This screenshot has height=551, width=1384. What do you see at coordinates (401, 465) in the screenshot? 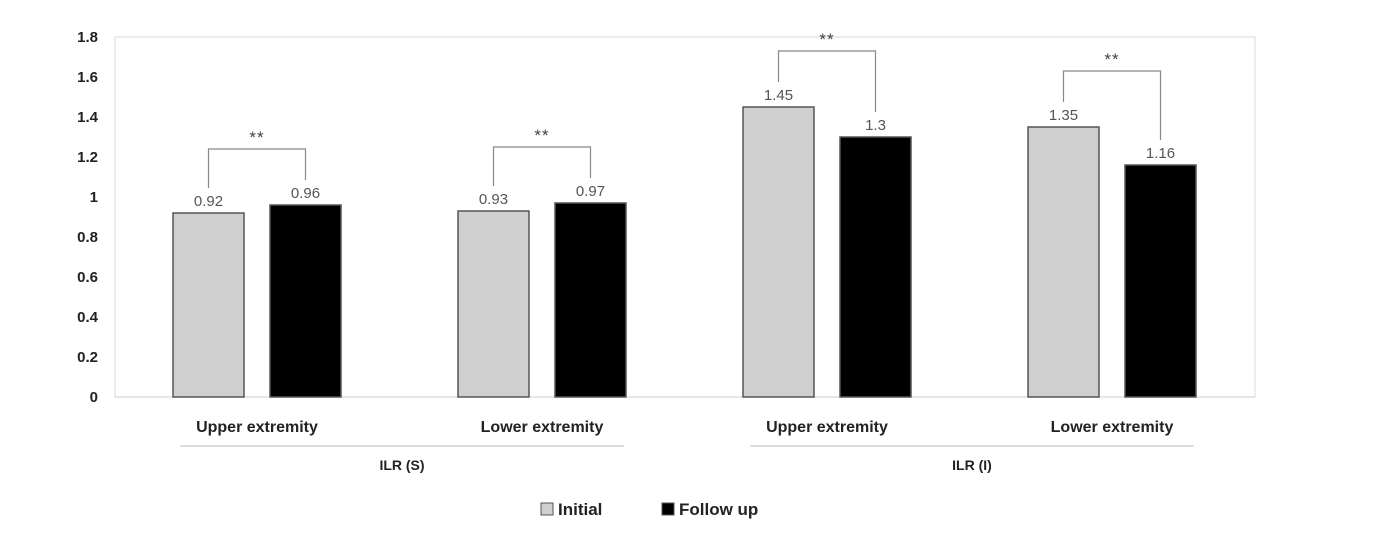
I see `group-label: ILR (S)` at bounding box center [401, 465].